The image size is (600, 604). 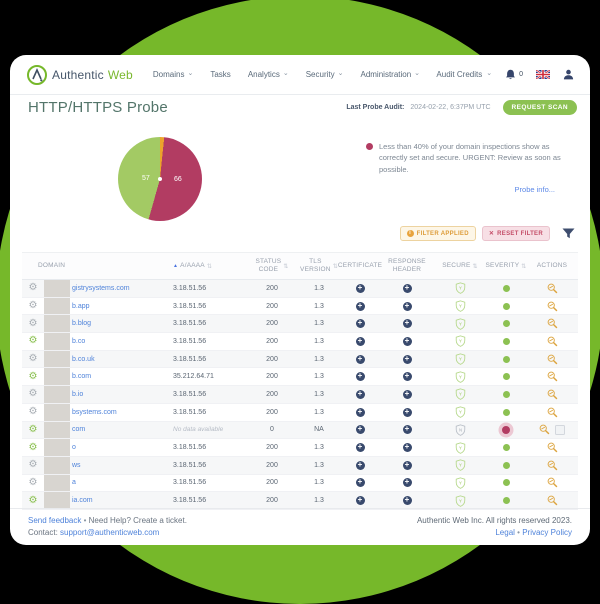 What do you see at coordinates (207, 266) in the screenshot?
I see `column-header-a-aaaa: ▲ A/AAAA ⇅` at bounding box center [207, 266].